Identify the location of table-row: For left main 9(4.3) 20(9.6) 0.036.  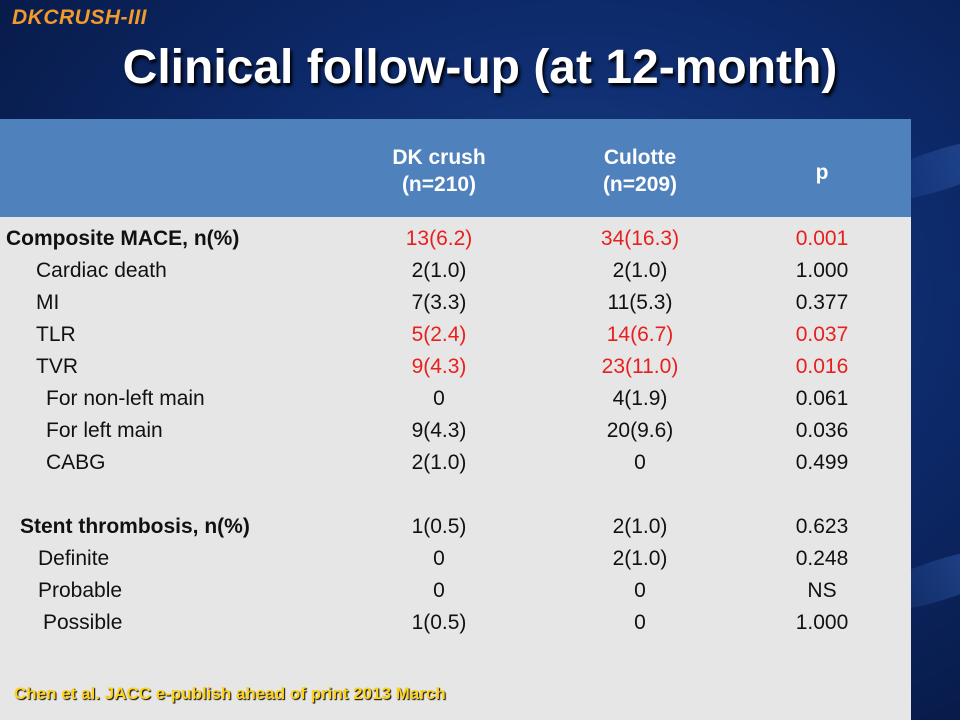
(455, 431).